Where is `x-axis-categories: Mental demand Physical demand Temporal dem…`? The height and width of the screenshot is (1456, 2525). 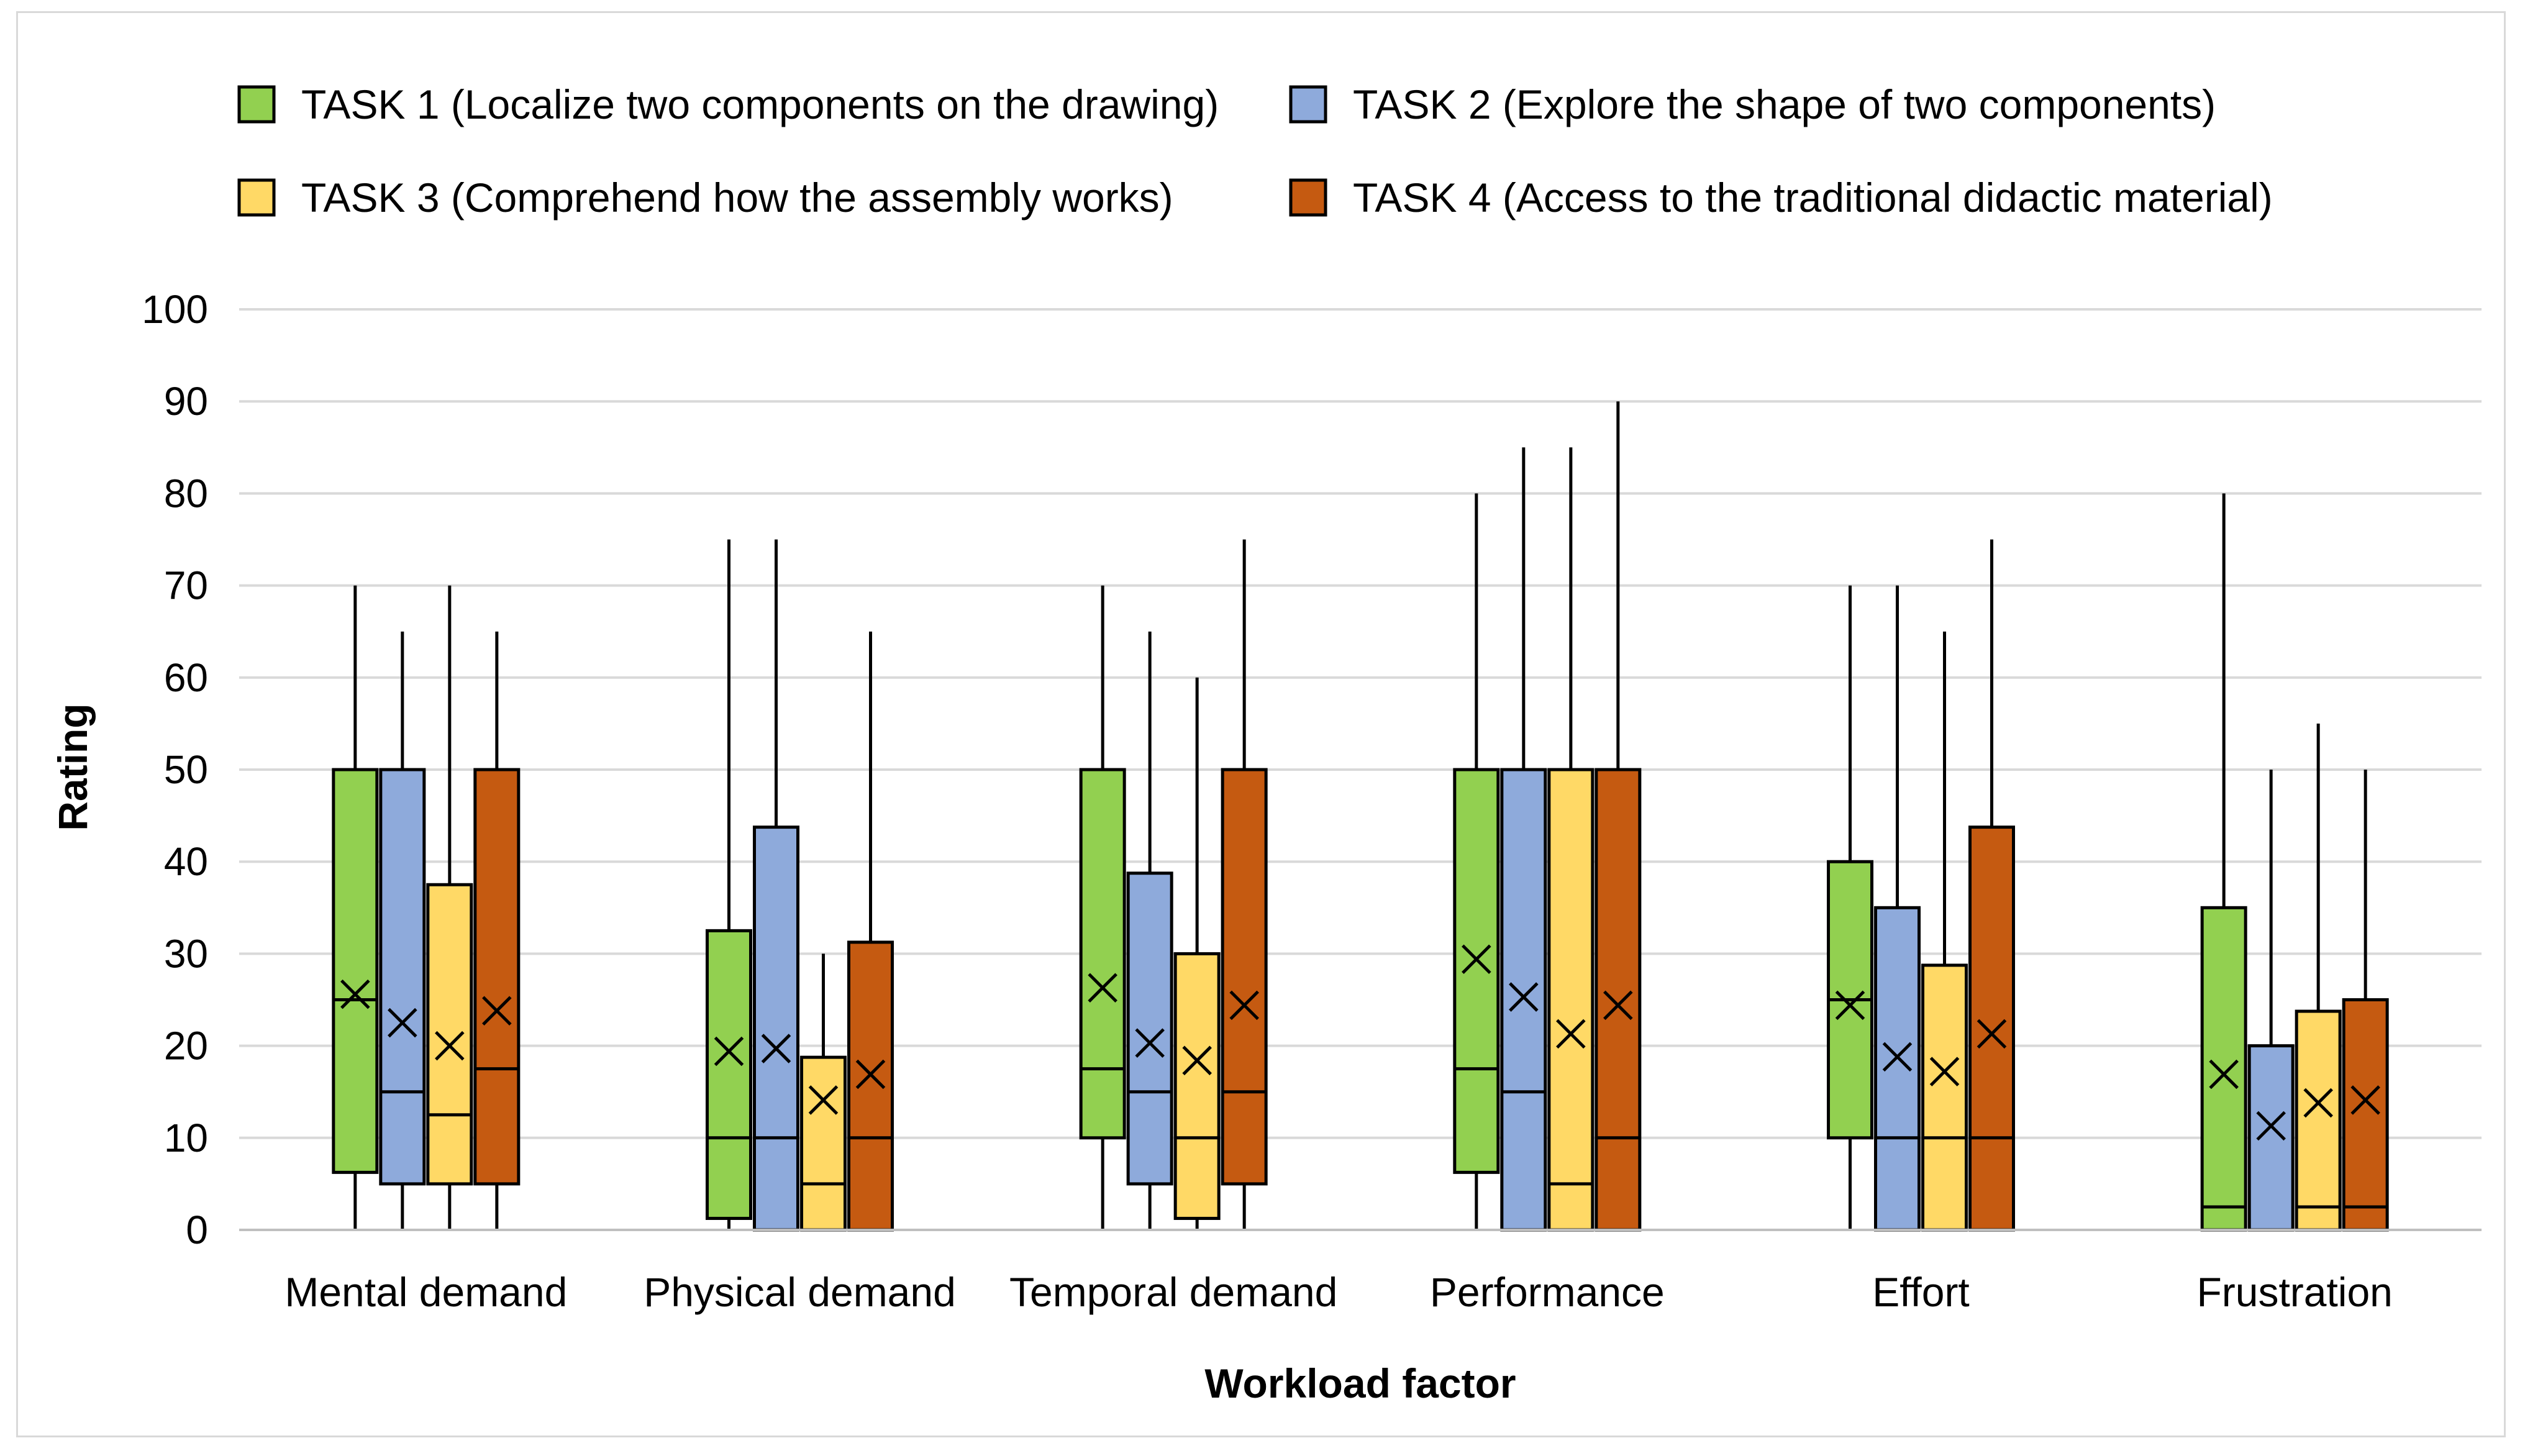
x-axis-categories: Mental demand Physical demand Temporal dem… is located at coordinates (1339, 1292).